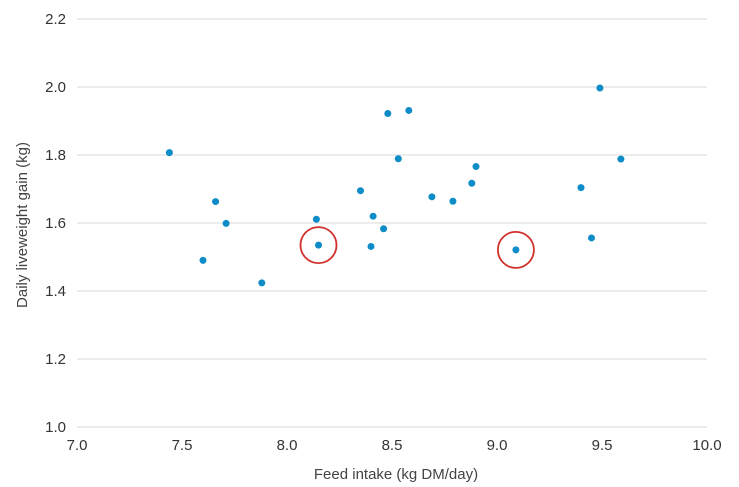 The width and height of the screenshot is (739, 487). Describe the element at coordinates (417, 247) in the screenshot. I see `highlight-circles` at that location.